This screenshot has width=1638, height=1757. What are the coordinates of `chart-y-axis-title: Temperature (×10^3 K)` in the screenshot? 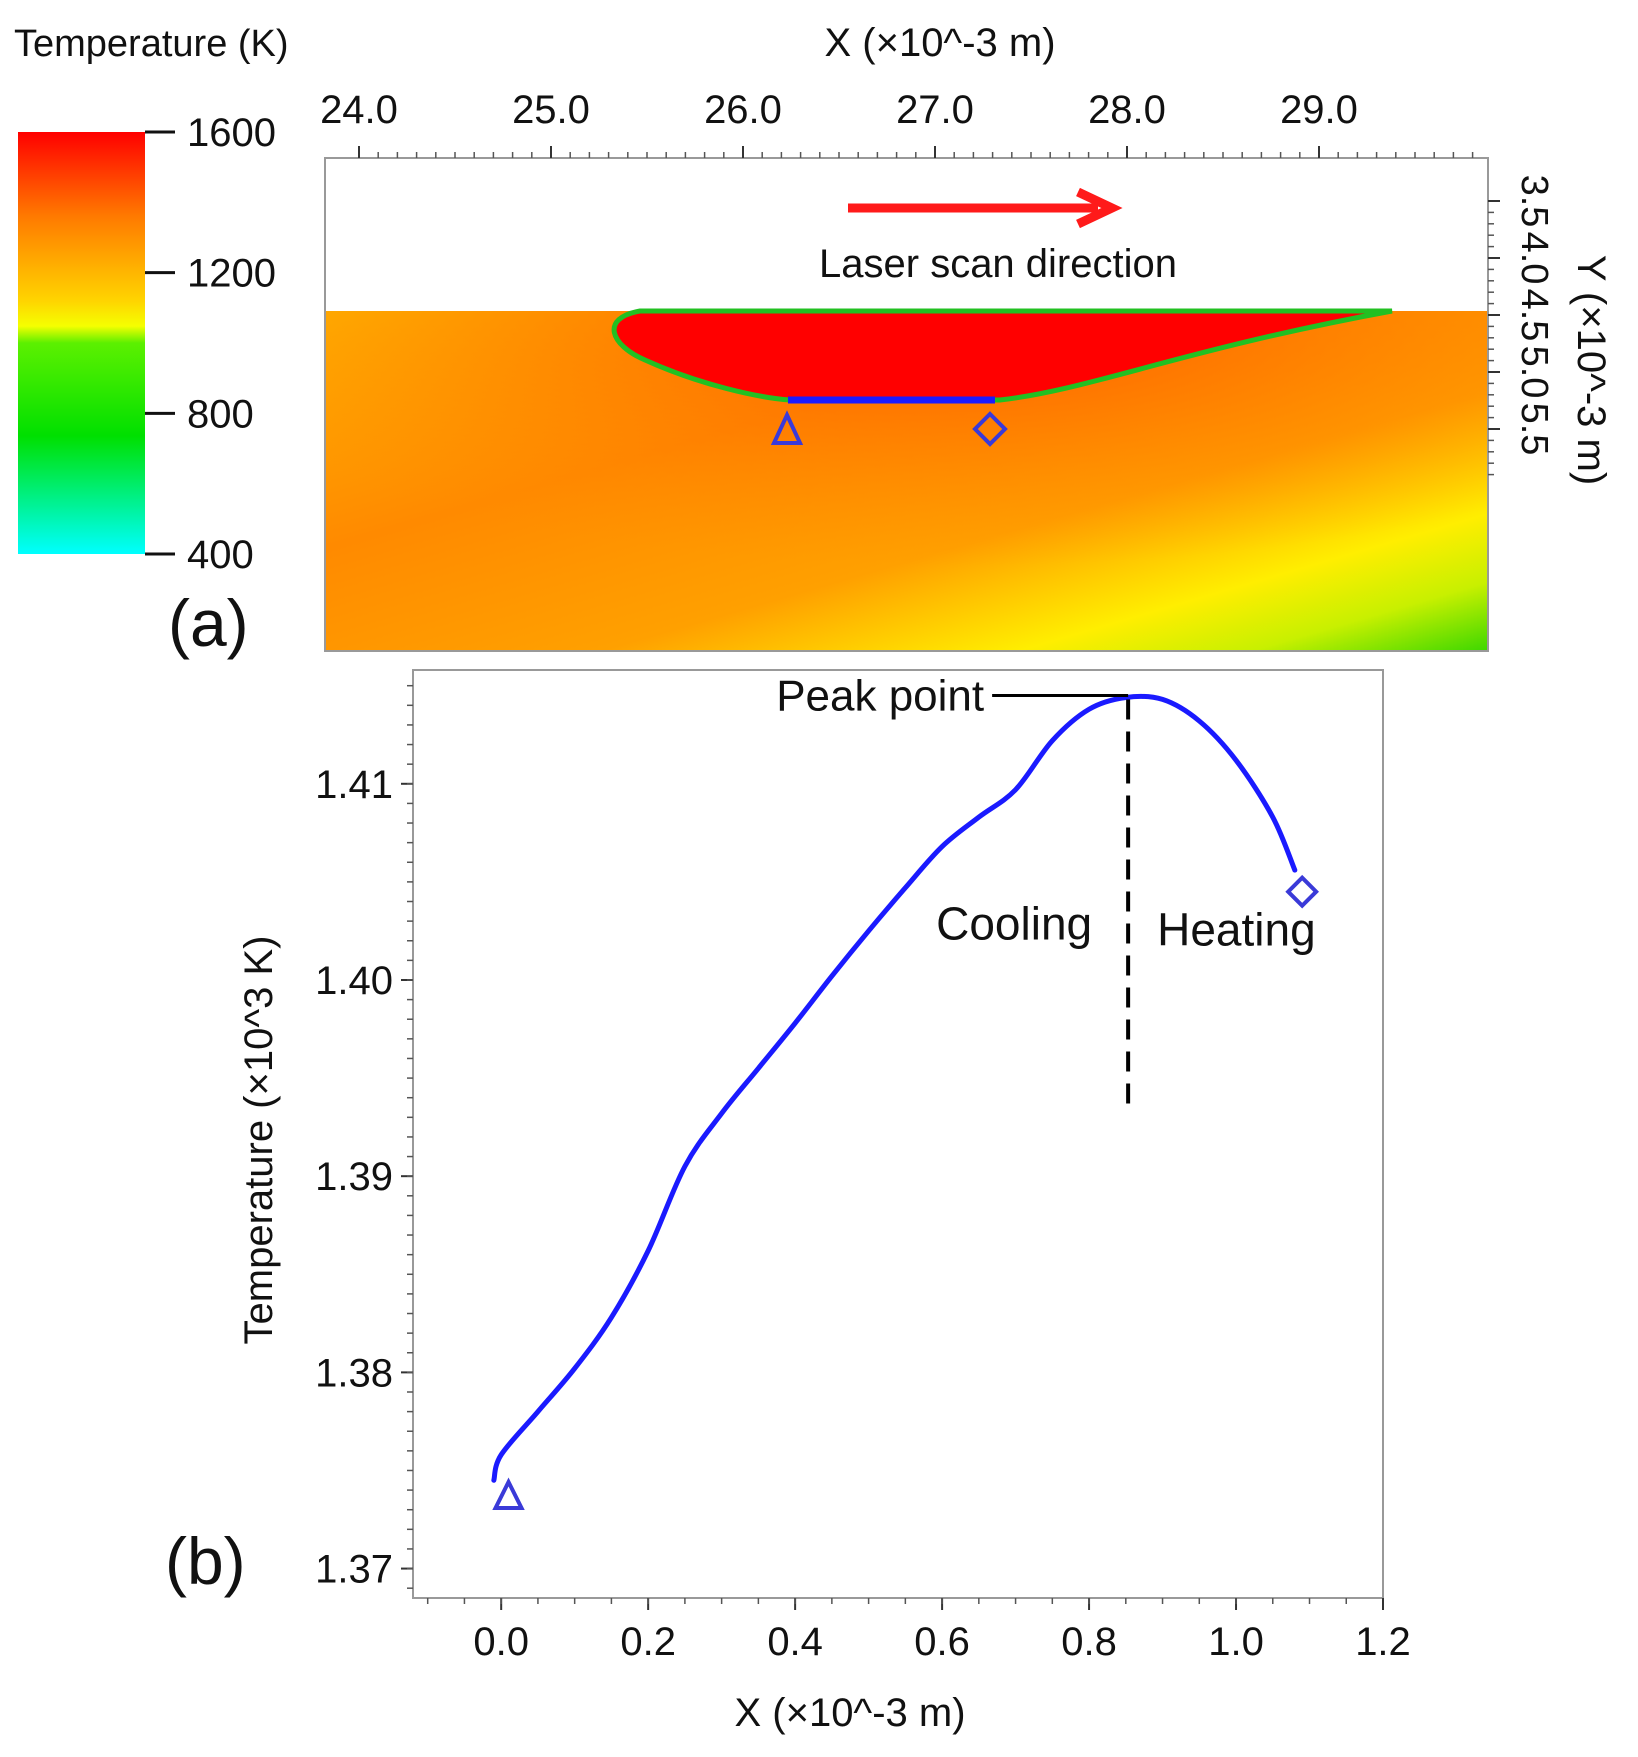 It's located at (259, 1140).